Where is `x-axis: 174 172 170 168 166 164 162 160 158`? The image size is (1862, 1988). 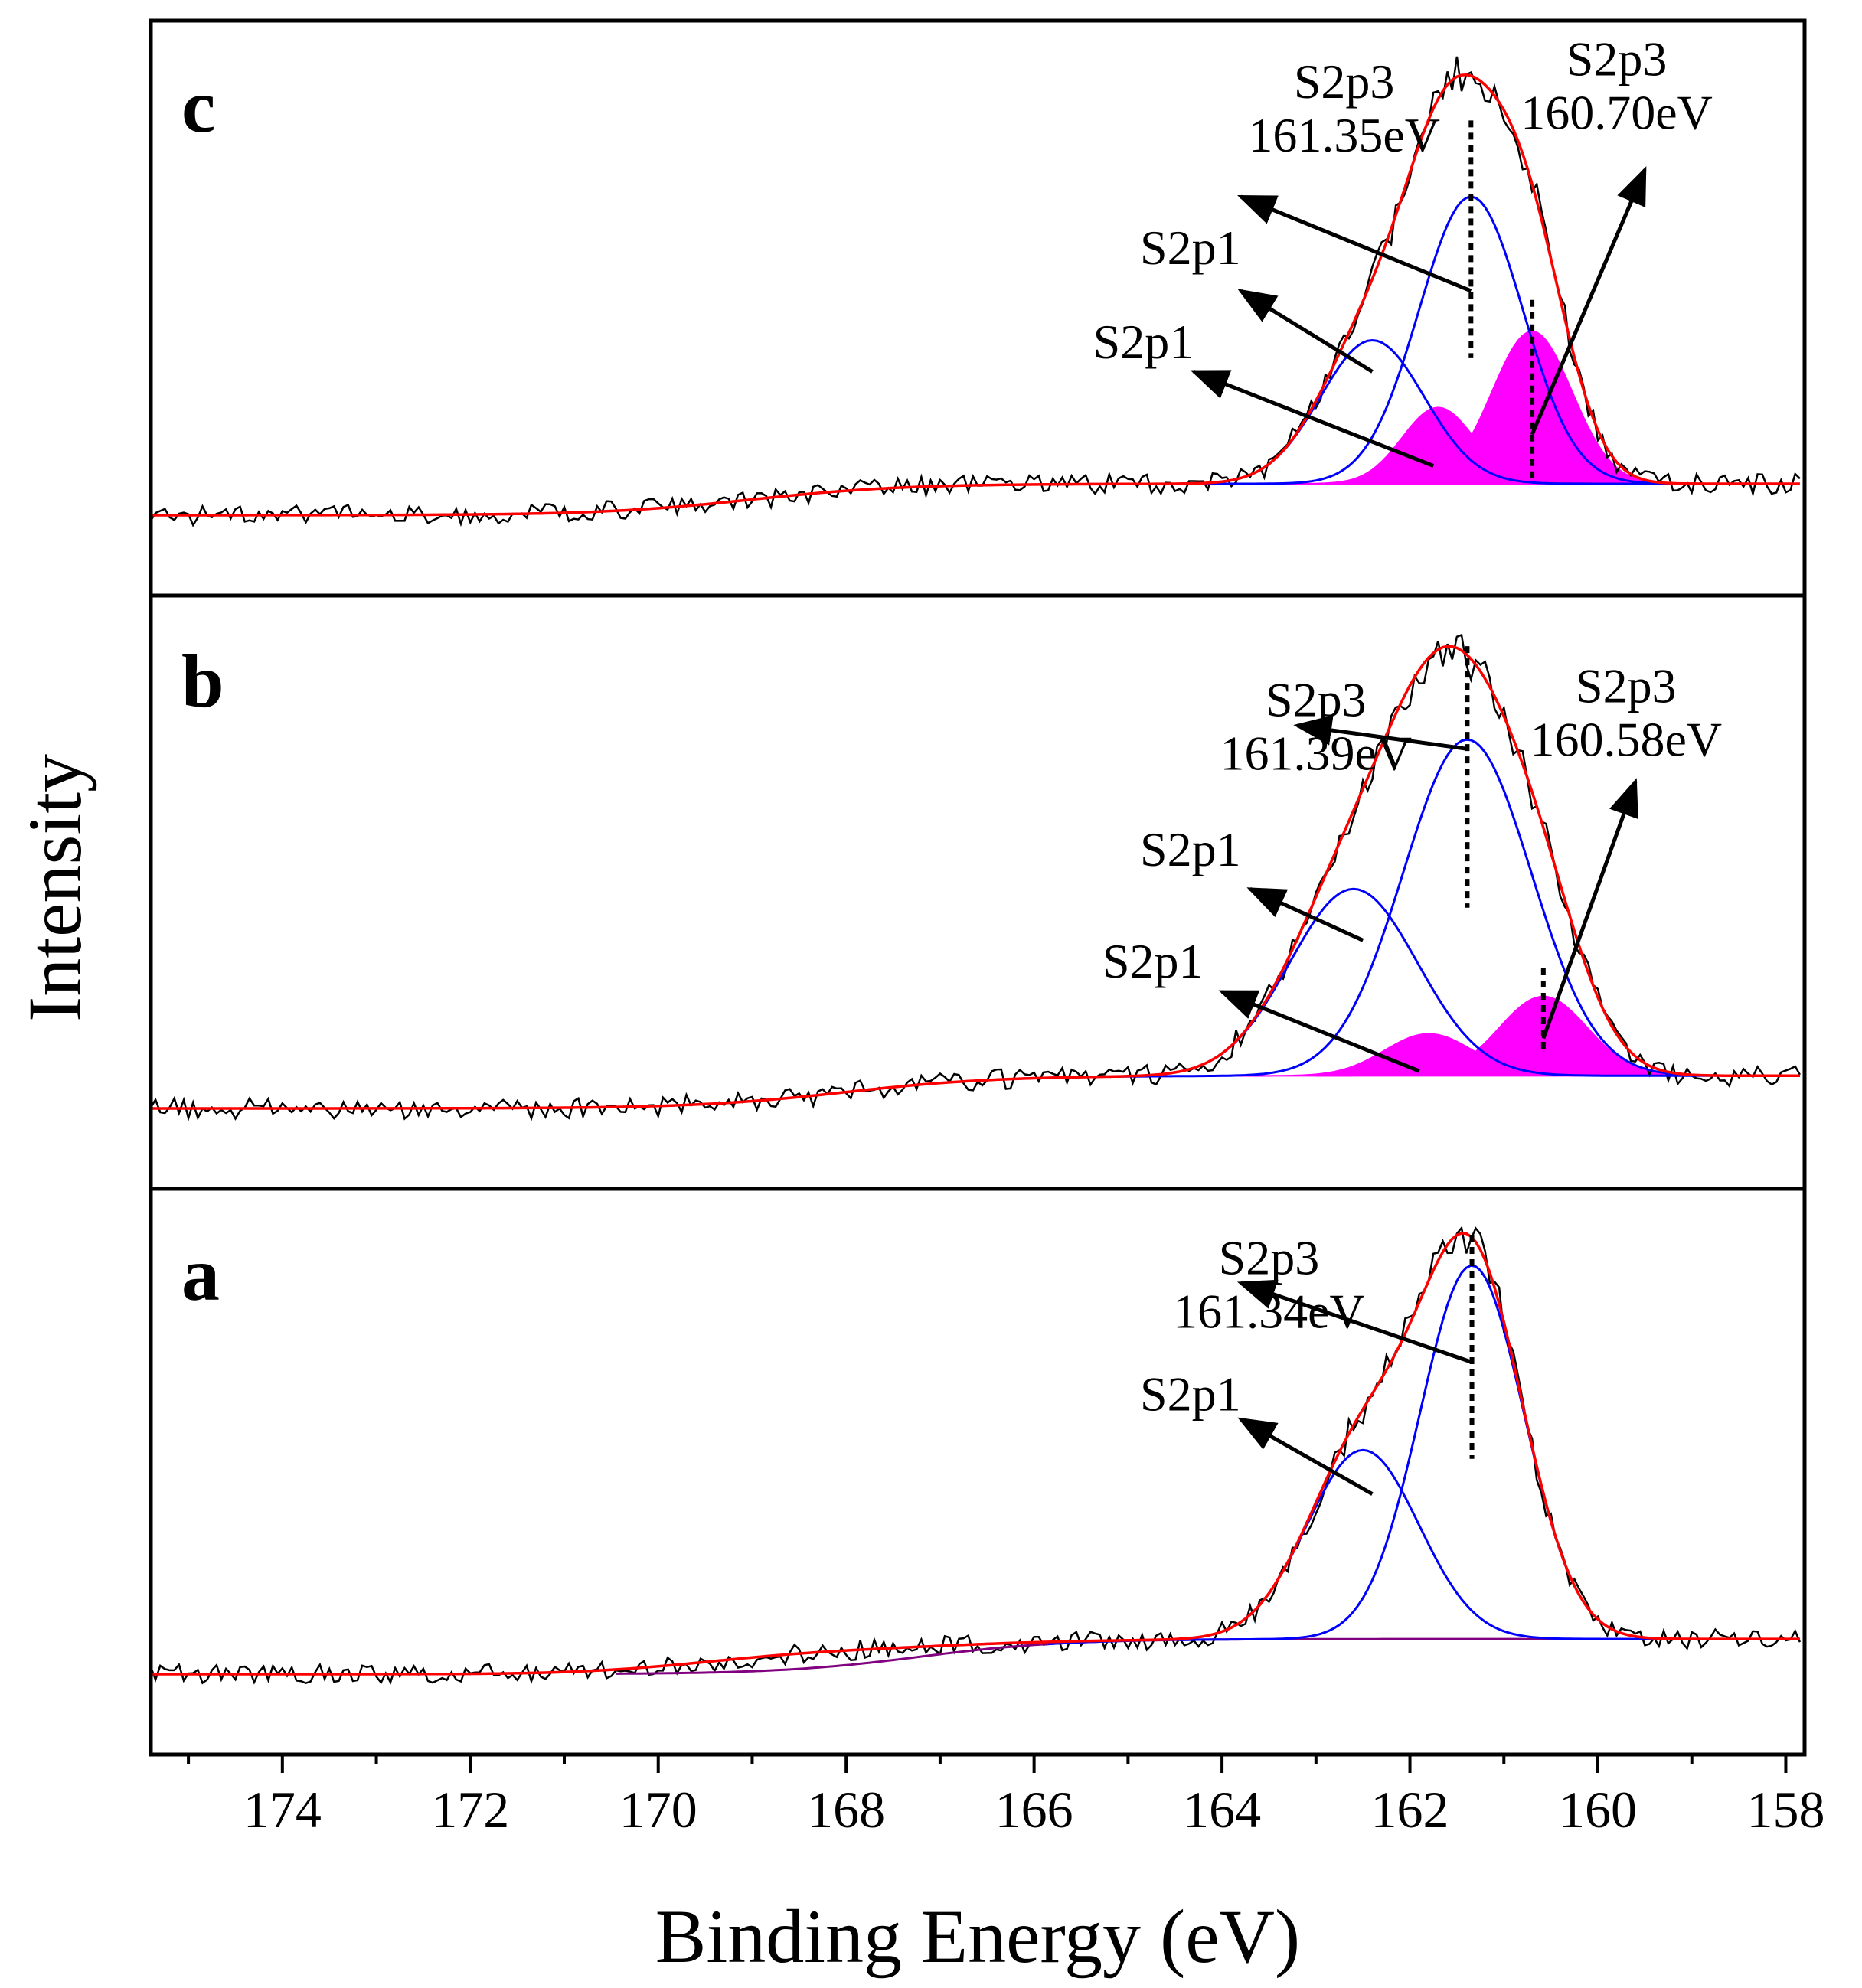
x-axis: 174 172 170 168 166 164 162 160 158 is located at coordinates (1005, 1797).